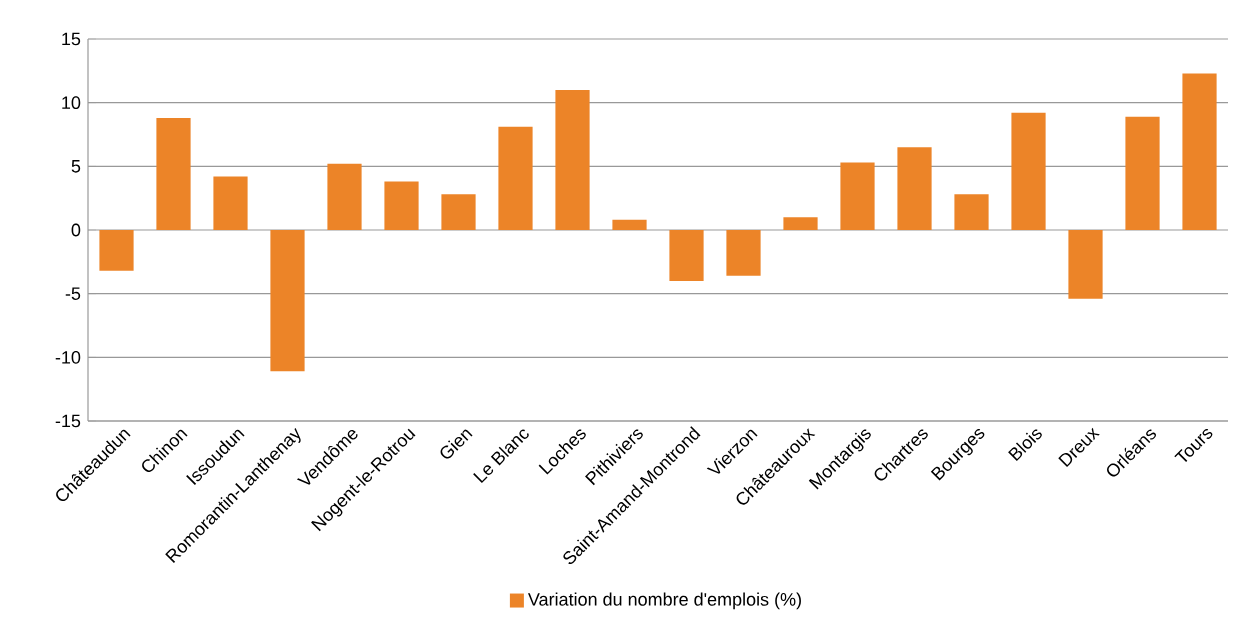 This screenshot has height=621, width=1245. I want to click on y-tick-label: 15, so click(71, 39).